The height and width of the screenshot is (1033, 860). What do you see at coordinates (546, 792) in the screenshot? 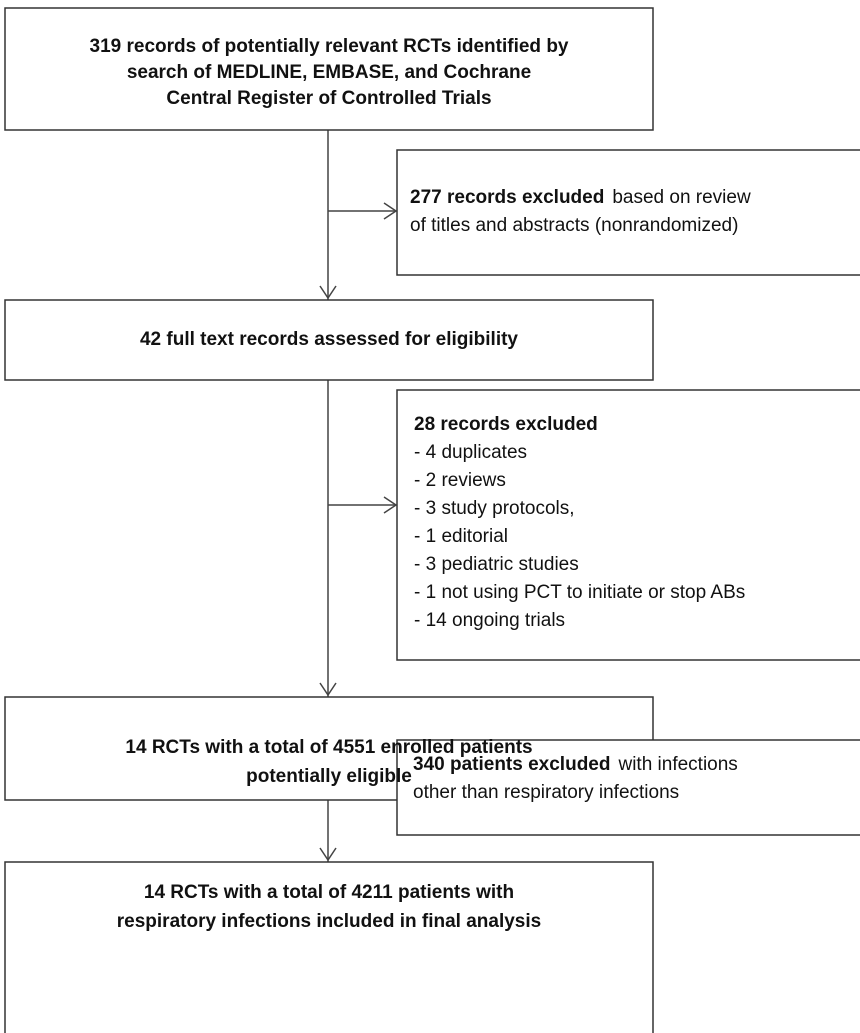
I see `exclusion-text: other than respiratory infections` at bounding box center [546, 792].